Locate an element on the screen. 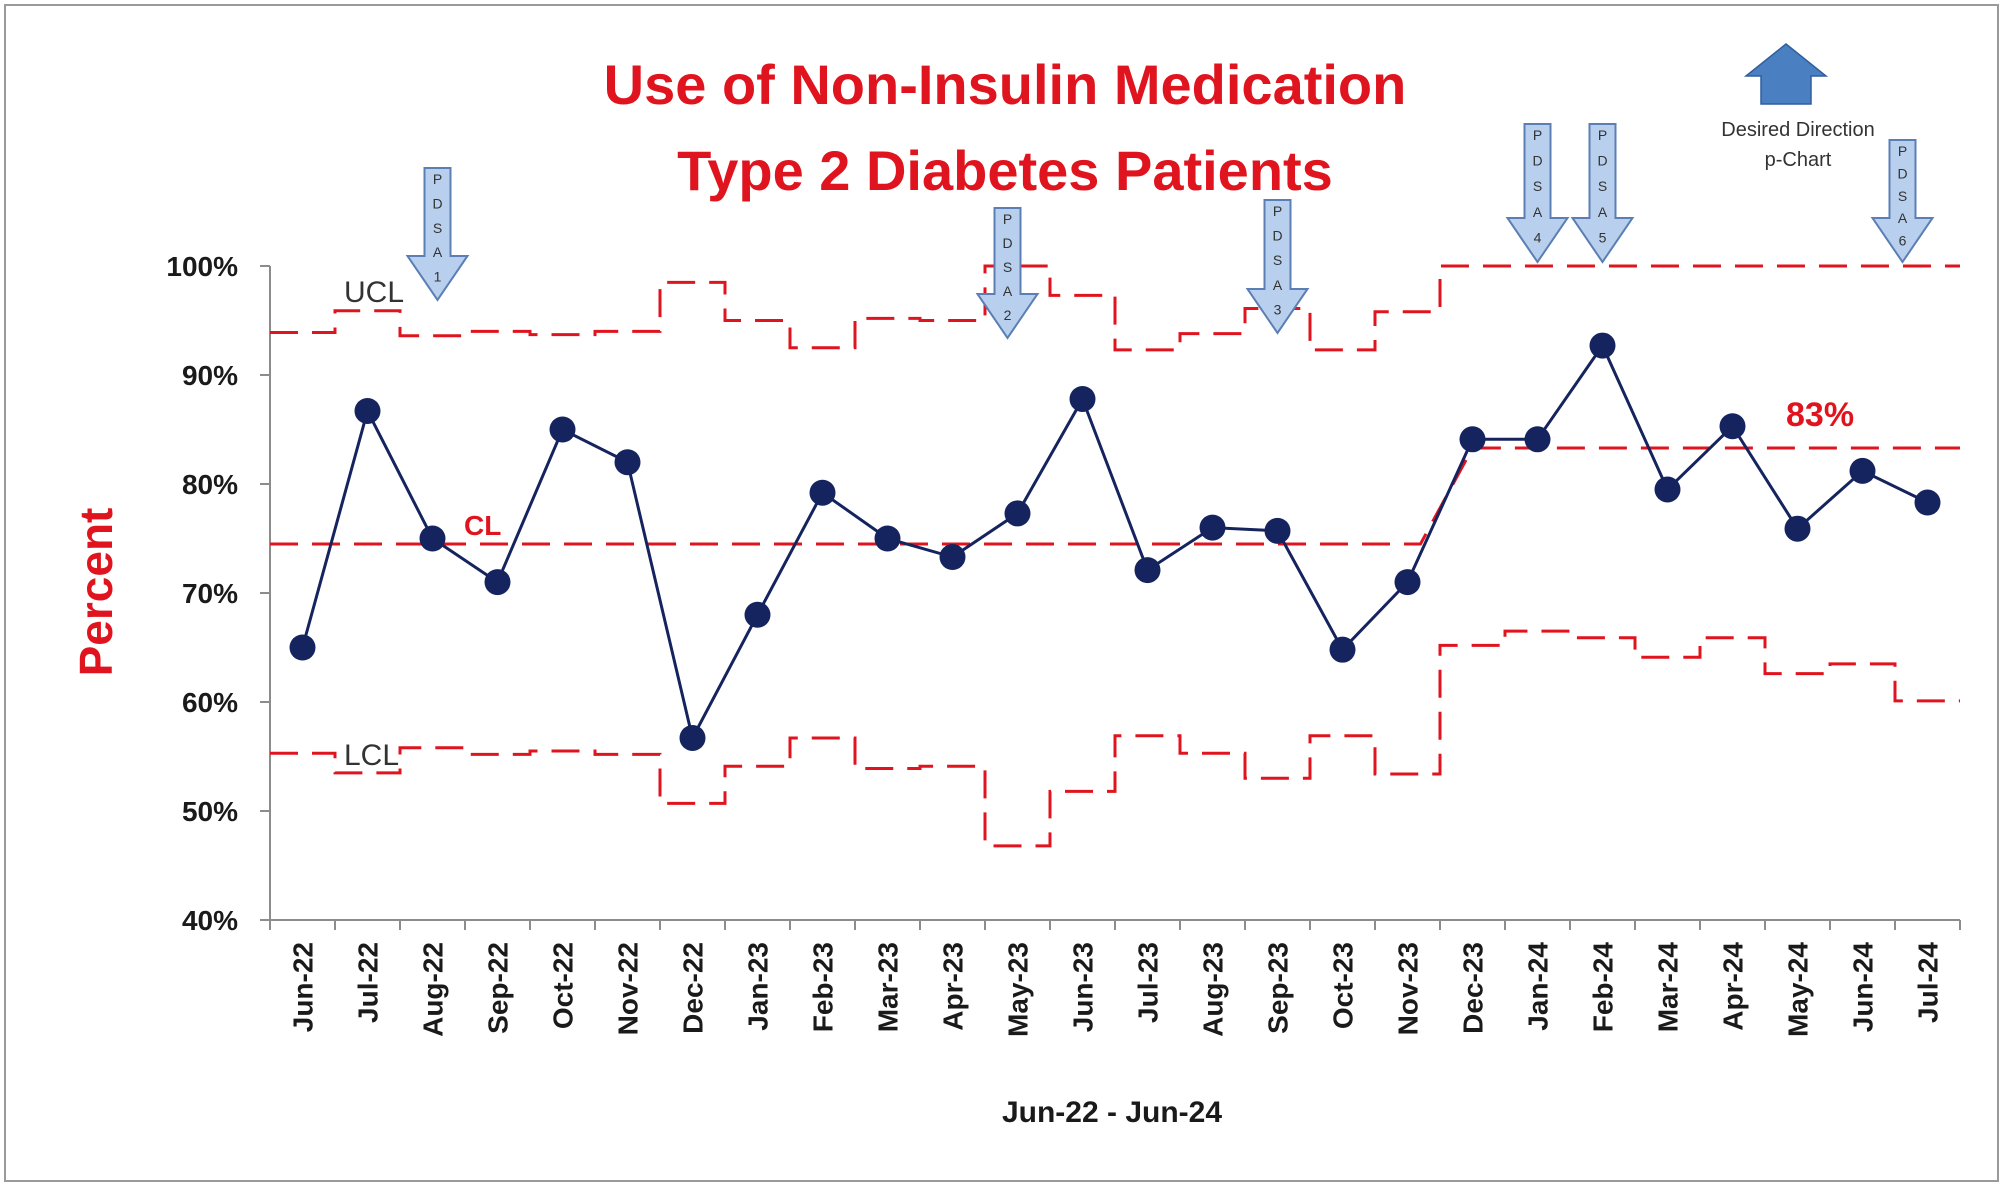 This screenshot has width=2007, height=1190. pdsa-letter: 2 is located at coordinates (1008, 315).